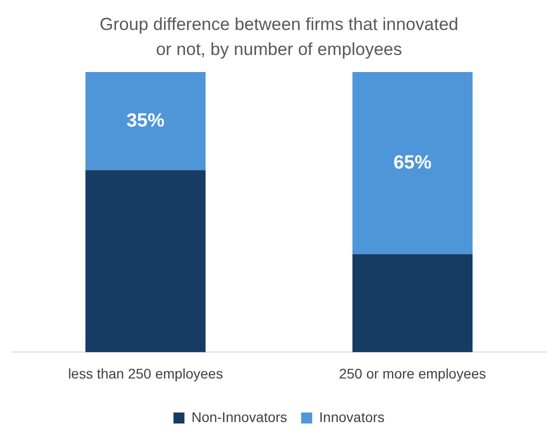 Image resolution: width=558 pixels, height=439 pixels. Describe the element at coordinates (145, 121) in the screenshot. I see `data-label: 35%` at that location.